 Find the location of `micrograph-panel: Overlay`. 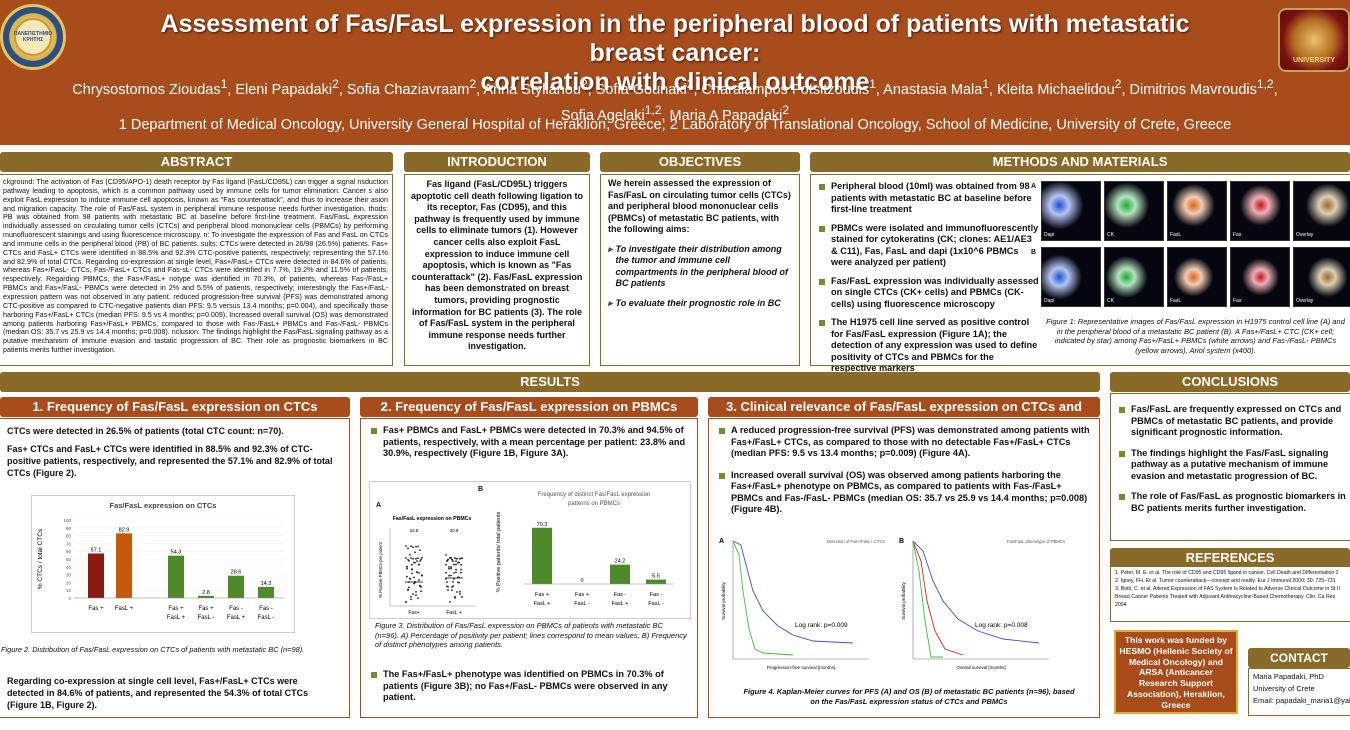

micrograph-panel: Overlay is located at coordinates (1321, 211).